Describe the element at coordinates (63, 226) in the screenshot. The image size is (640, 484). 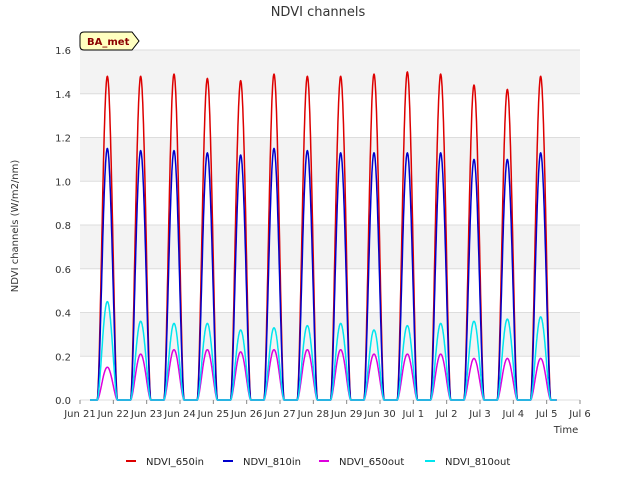
I see `y-tick-label: 0.8` at that location.